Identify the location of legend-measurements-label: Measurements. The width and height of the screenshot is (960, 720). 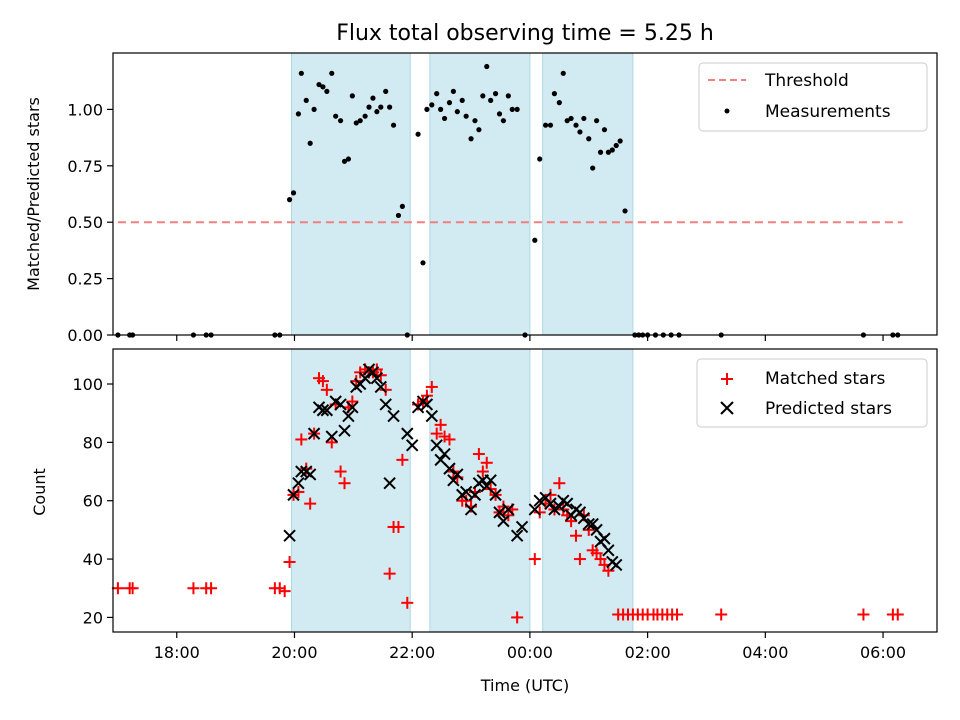
(828, 112).